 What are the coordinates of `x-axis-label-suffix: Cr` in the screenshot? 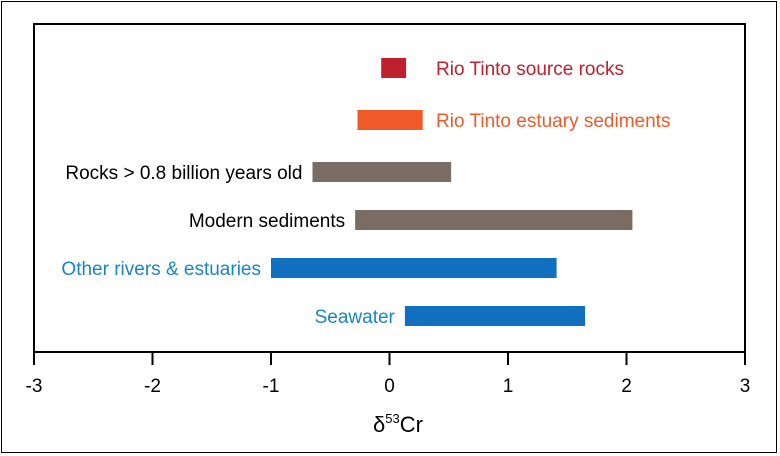 It's located at (411, 424).